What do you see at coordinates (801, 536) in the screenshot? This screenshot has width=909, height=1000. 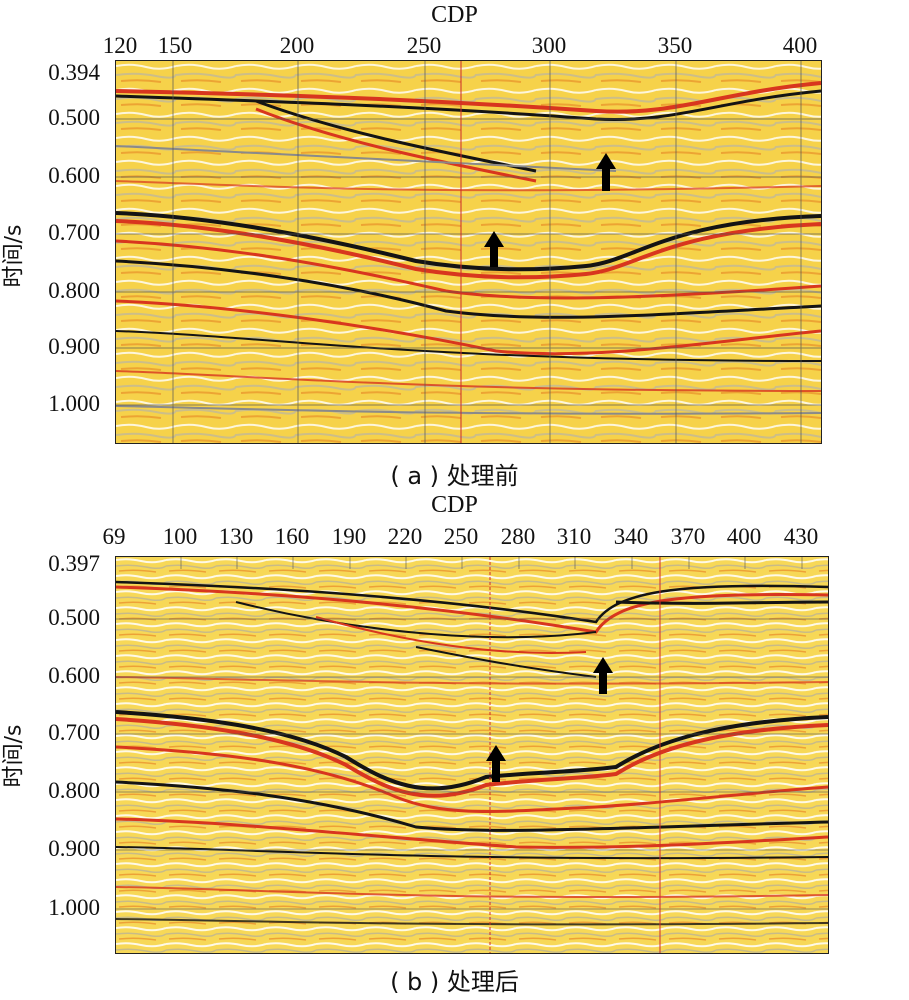 I see `x-tick: 430` at bounding box center [801, 536].